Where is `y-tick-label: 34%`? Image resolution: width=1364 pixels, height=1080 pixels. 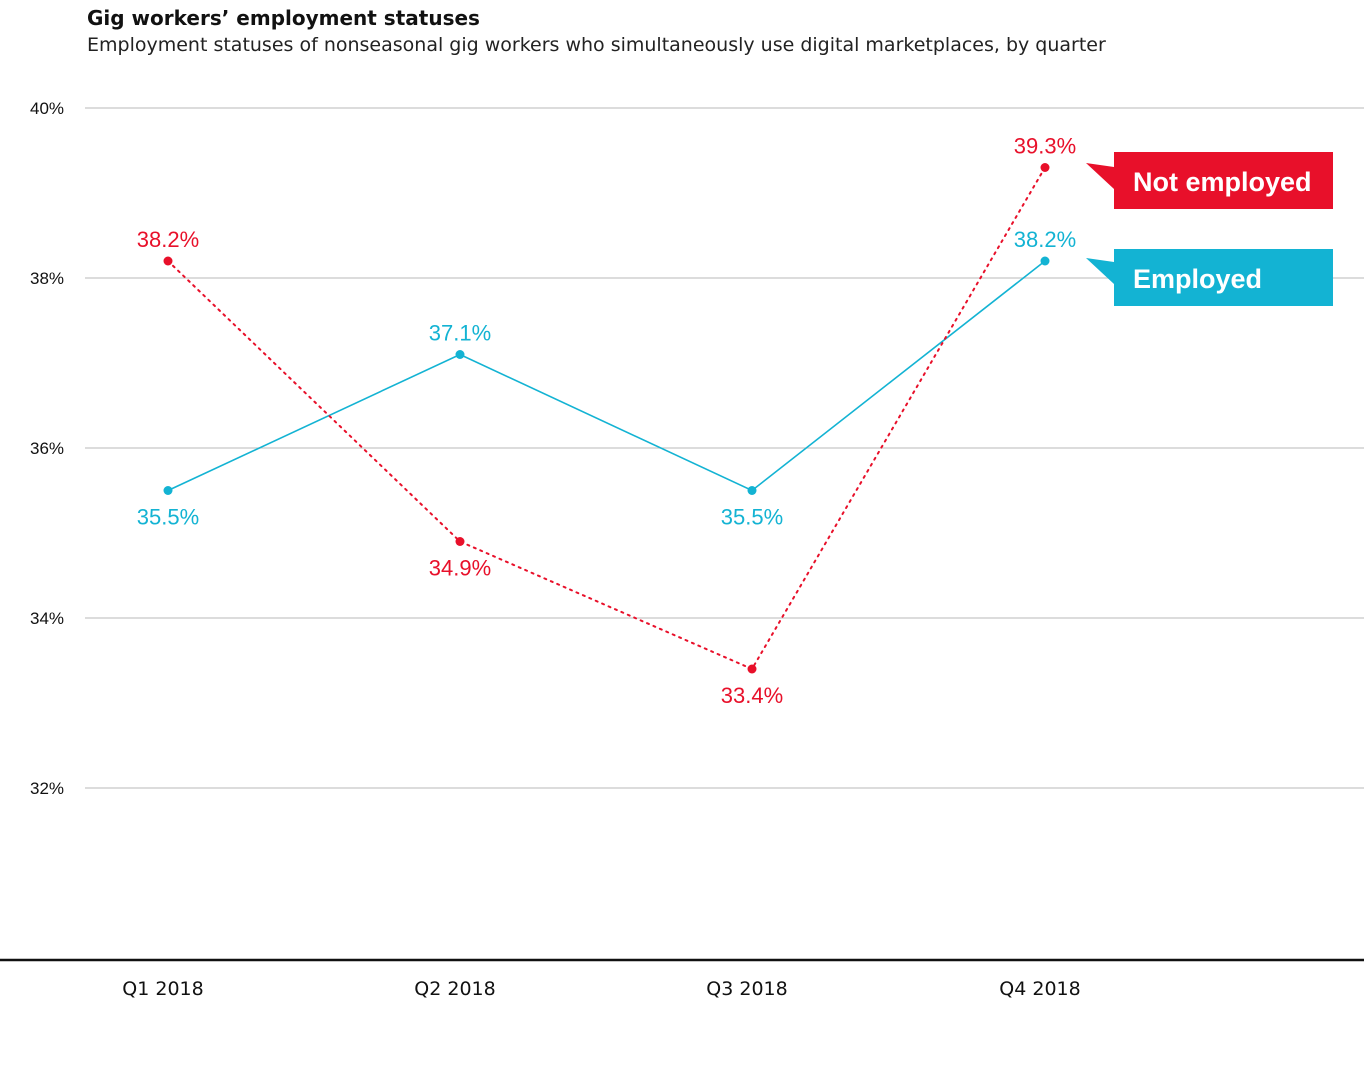 y-tick-label: 34% is located at coordinates (47, 618).